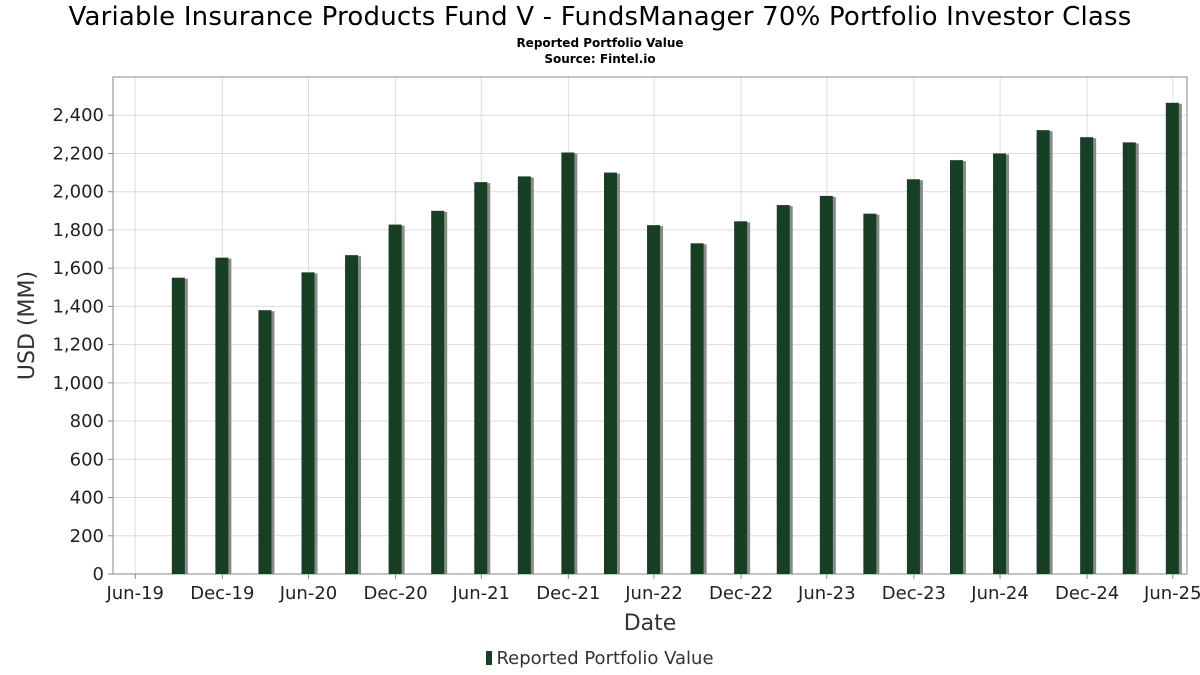 Image resolution: width=1200 pixels, height=675 pixels. Describe the element at coordinates (826, 593) in the screenshot. I see `x-tick-label: Jun-23` at that location.